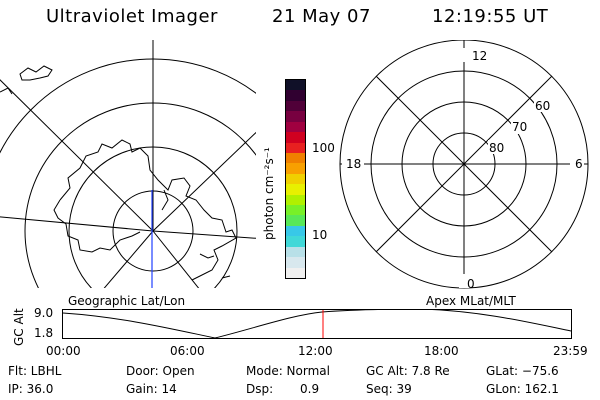 This screenshot has width=600, height=400. Describe the element at coordinates (288, 371) in the screenshot. I see `info-mode: Mode: Normal` at that location.